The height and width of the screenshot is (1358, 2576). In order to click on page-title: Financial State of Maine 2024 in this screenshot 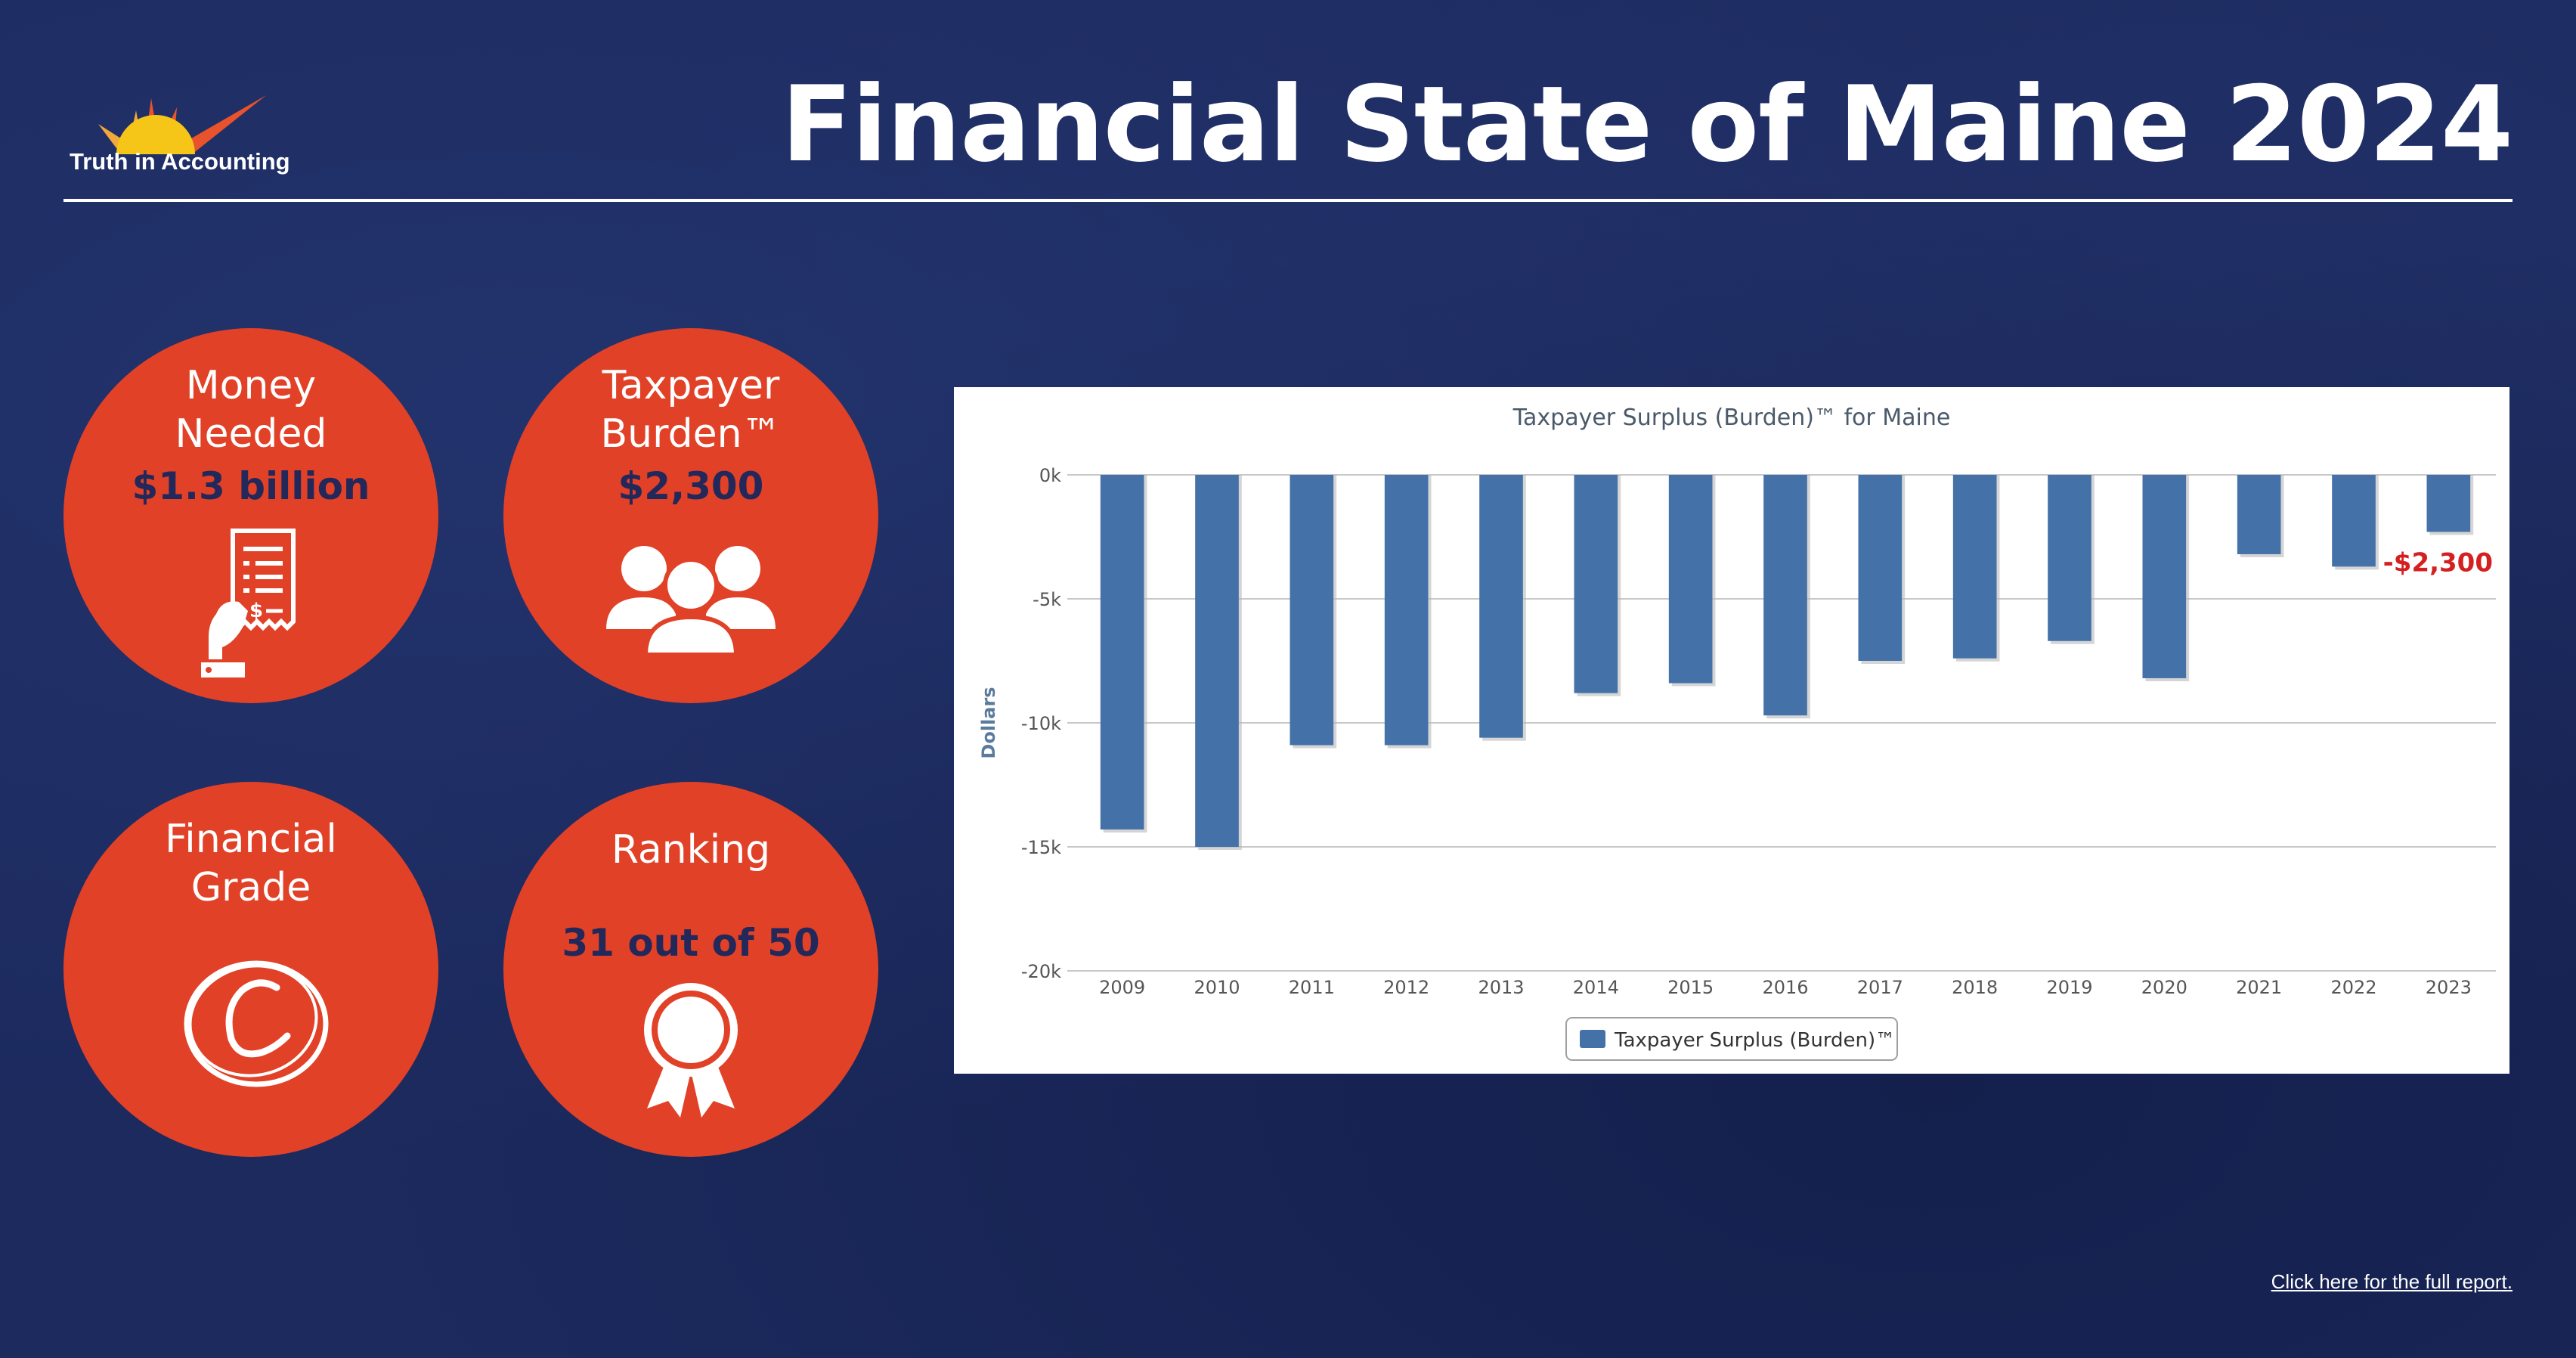, I will do `click(1647, 124)`.